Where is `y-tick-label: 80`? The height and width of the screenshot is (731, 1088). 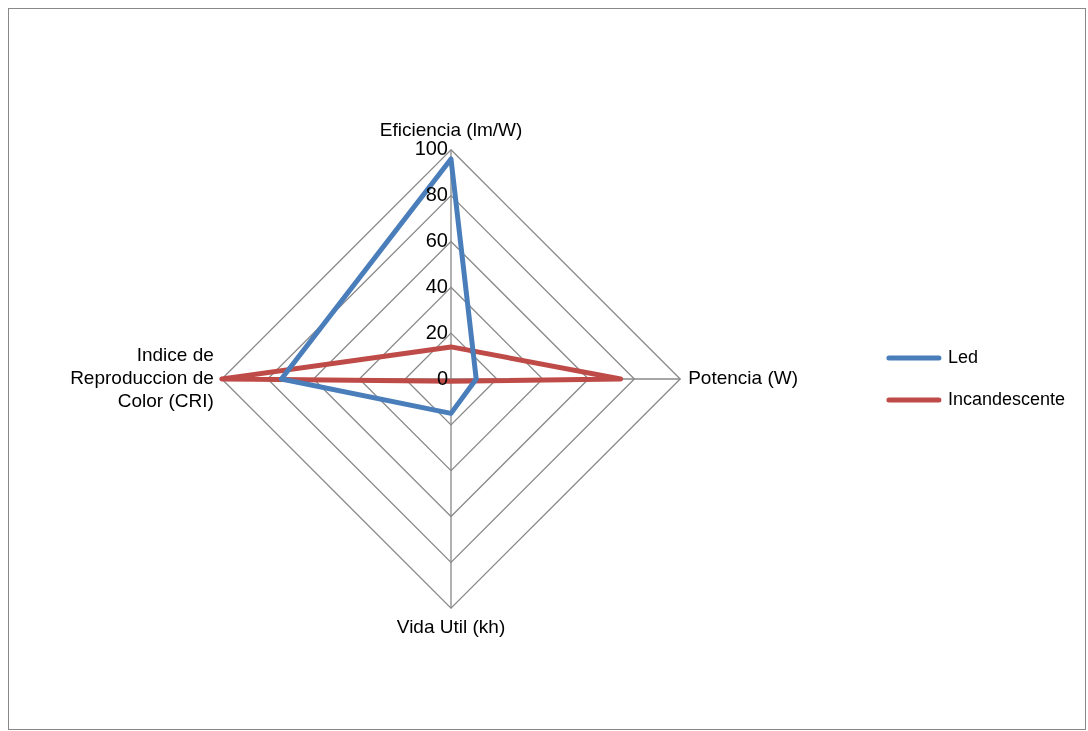
y-tick-label: 80 is located at coordinates (436, 194).